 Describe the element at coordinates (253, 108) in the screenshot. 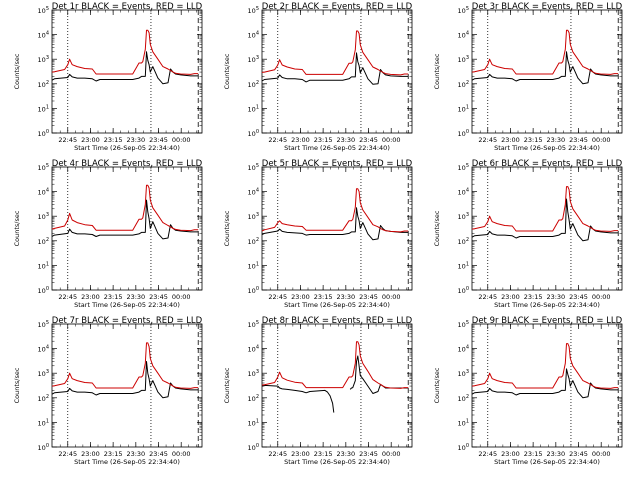

I see `y-tick-label: 10¹` at that location.